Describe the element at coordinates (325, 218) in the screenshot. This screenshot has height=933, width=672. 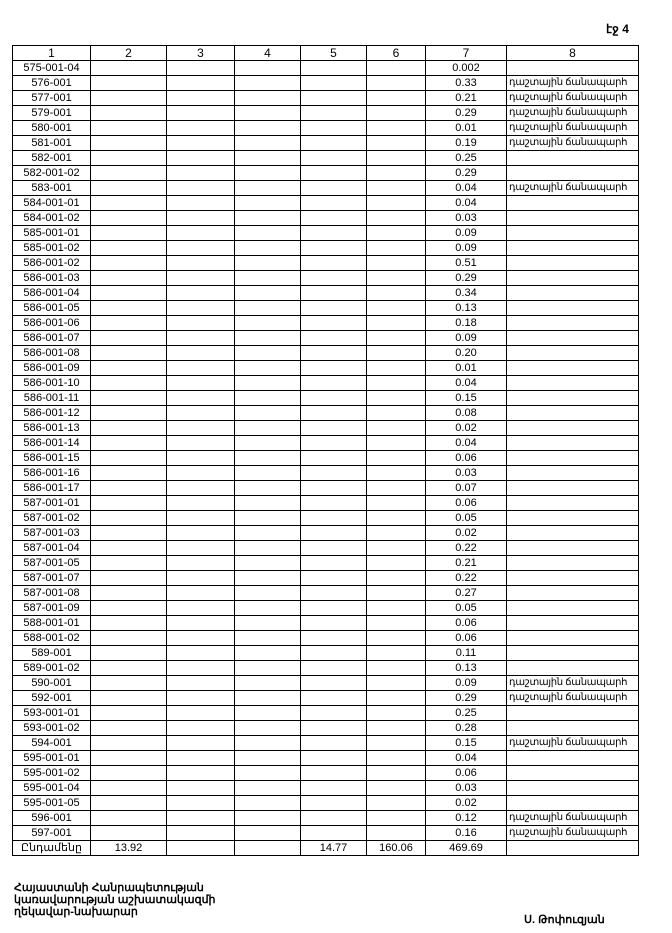
I see `table-row: 584-001-02 0.03` at that location.